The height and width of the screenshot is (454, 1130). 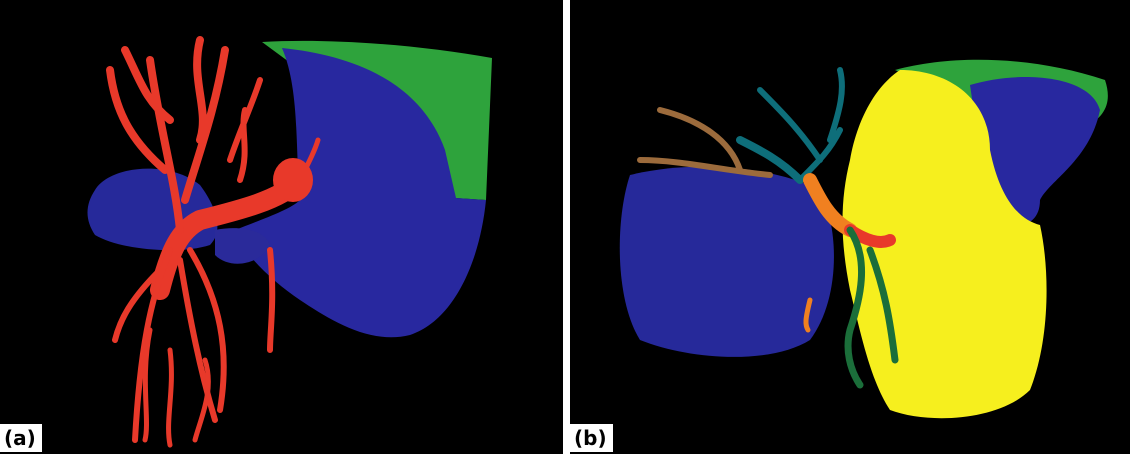 What do you see at coordinates (21, 438) in the screenshot?
I see `panel-label: (a)` at bounding box center [21, 438].